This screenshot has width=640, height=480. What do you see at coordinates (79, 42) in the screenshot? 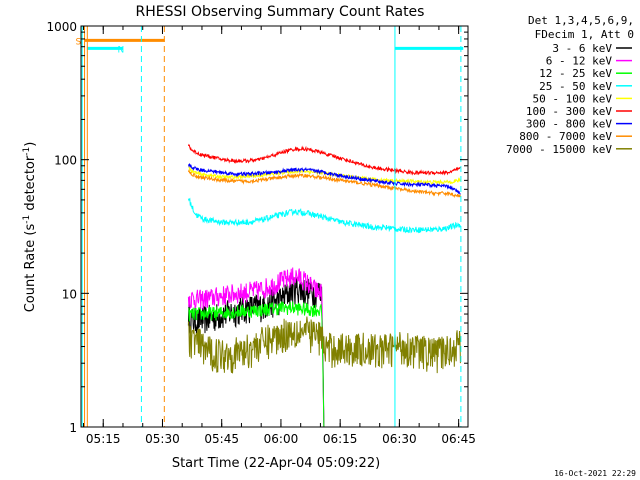
I see `flag-label: S` at bounding box center [79, 42].